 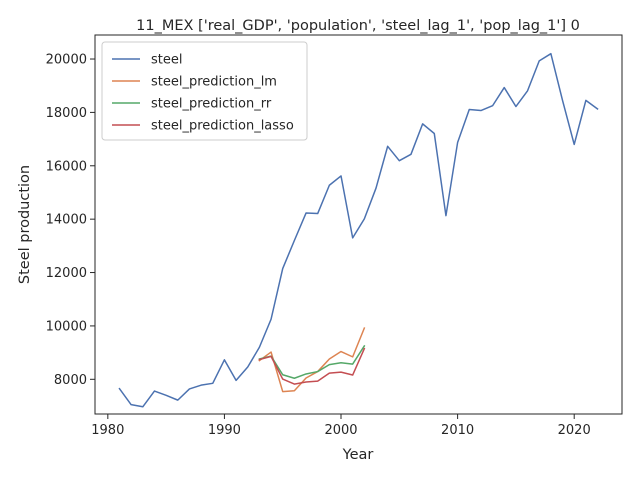 I want to click on series-line-steel_prediction_lasso, so click(x=312, y=366).